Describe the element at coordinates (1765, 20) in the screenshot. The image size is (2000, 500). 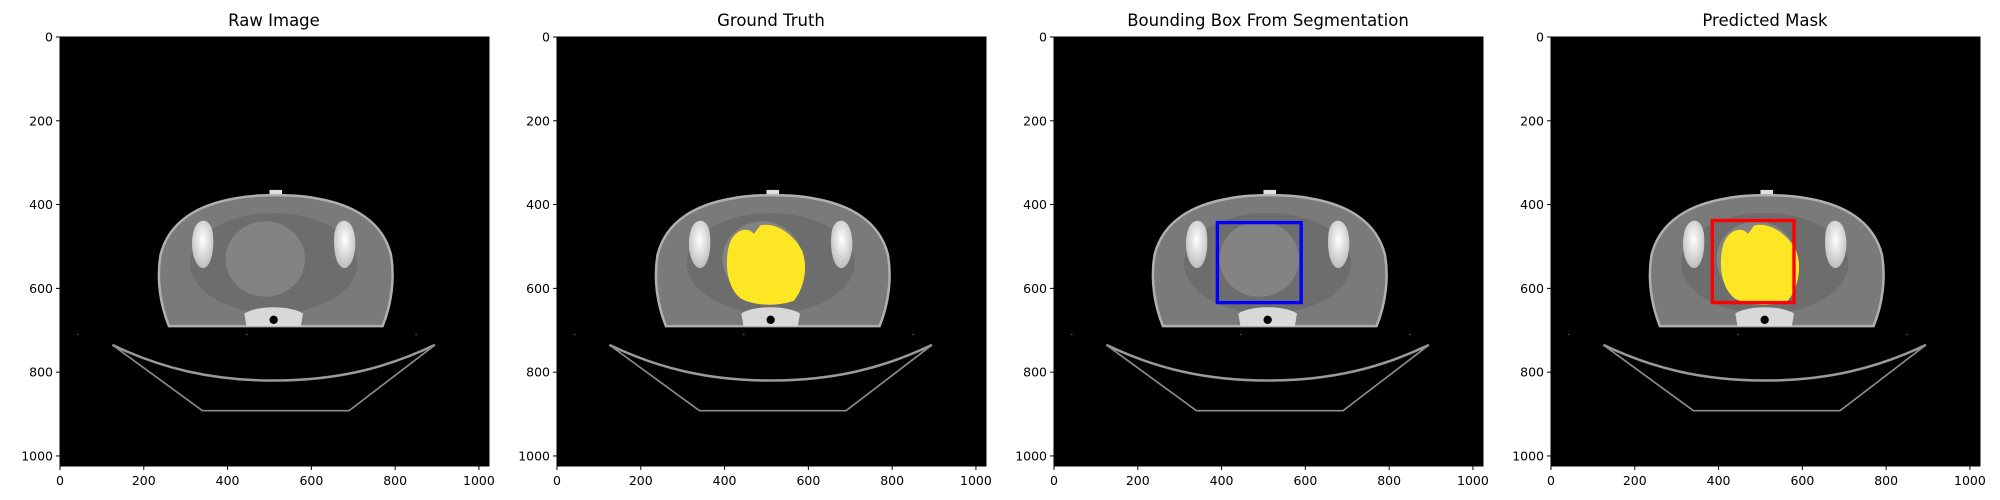
I see `panel-title-predicted-mask: Predicted Mask` at that location.